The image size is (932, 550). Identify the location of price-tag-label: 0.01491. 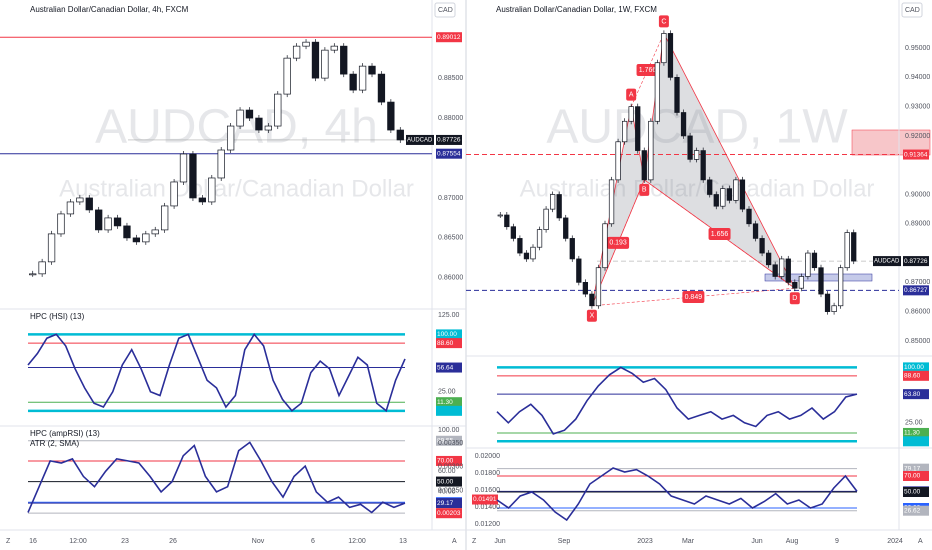
(485, 499).